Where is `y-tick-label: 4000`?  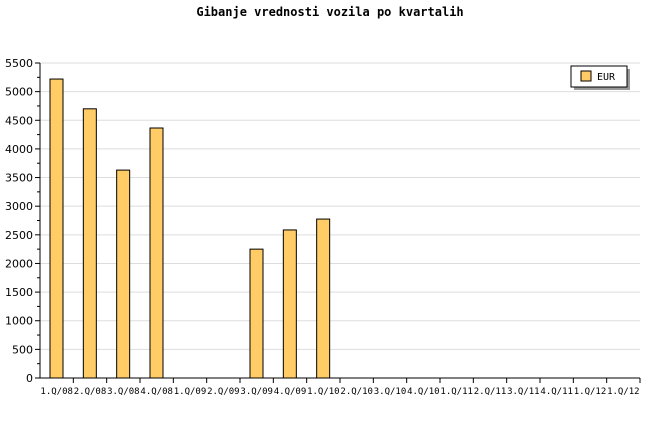 y-tick-label: 4000 is located at coordinates (19, 149).